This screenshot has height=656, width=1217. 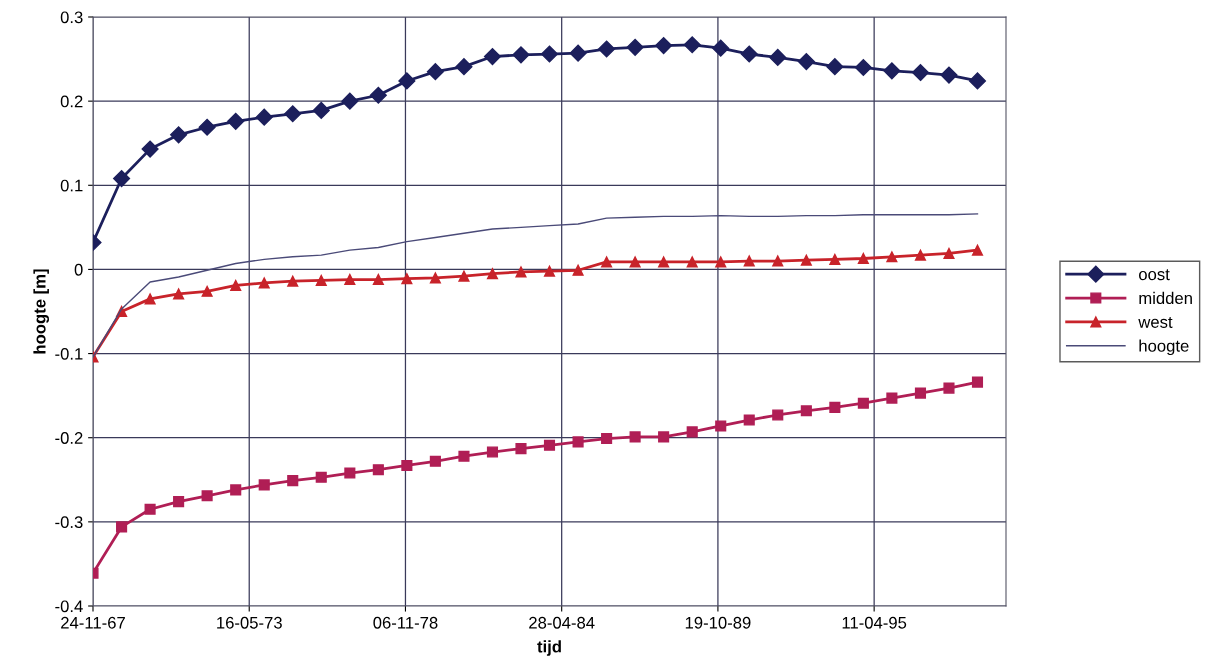 What do you see at coordinates (1155, 322) in the screenshot?
I see `legend-label: west` at bounding box center [1155, 322].